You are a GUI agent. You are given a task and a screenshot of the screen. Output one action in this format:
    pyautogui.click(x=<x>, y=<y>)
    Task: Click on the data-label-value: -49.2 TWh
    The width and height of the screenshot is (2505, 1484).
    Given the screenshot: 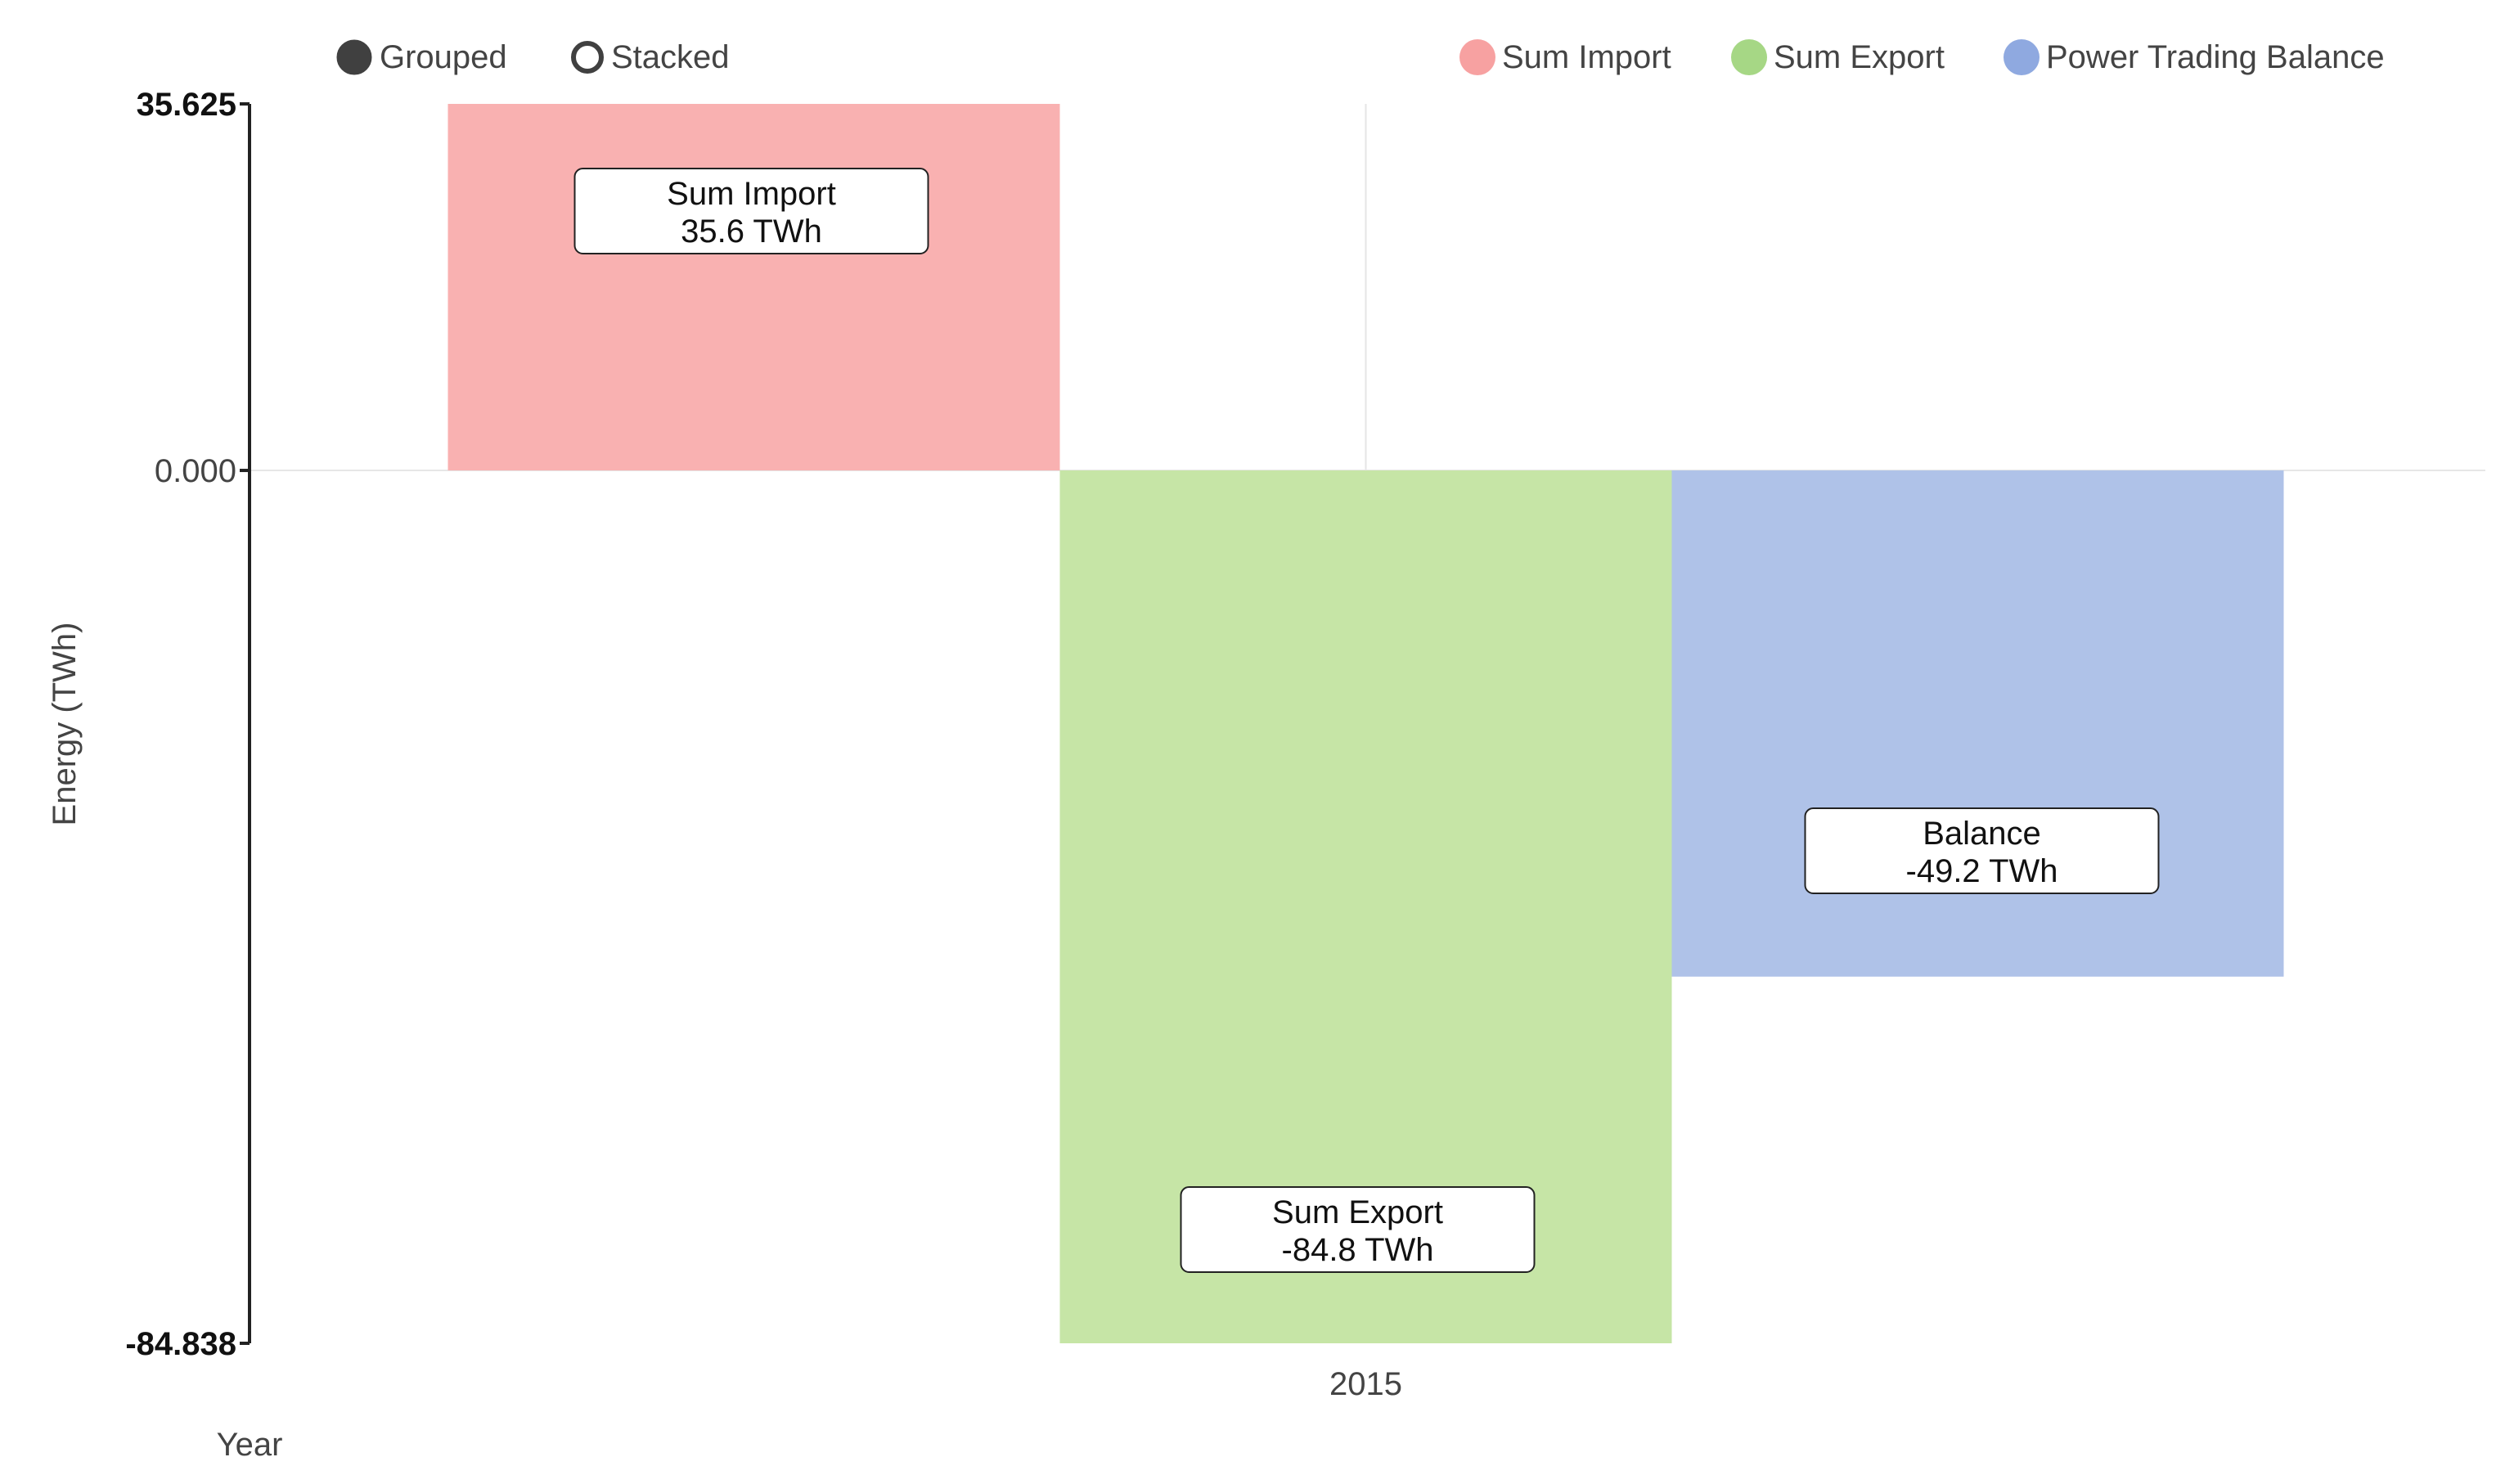 What is the action you would take?
    pyautogui.click(x=1982, y=871)
    